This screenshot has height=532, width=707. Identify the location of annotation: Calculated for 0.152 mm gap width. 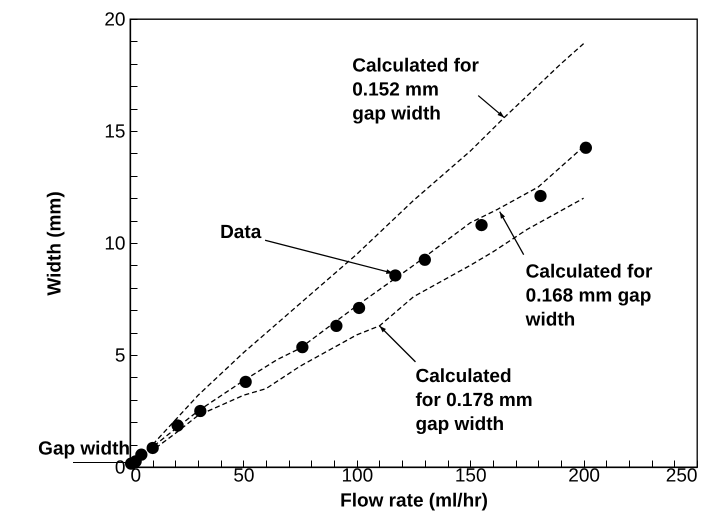
(416, 90).